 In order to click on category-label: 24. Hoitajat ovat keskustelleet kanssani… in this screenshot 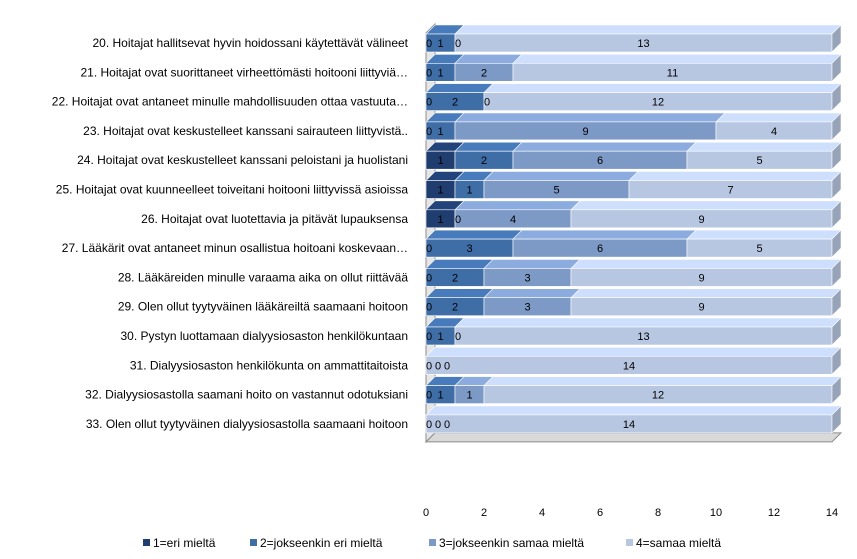, I will do `click(242, 160)`.